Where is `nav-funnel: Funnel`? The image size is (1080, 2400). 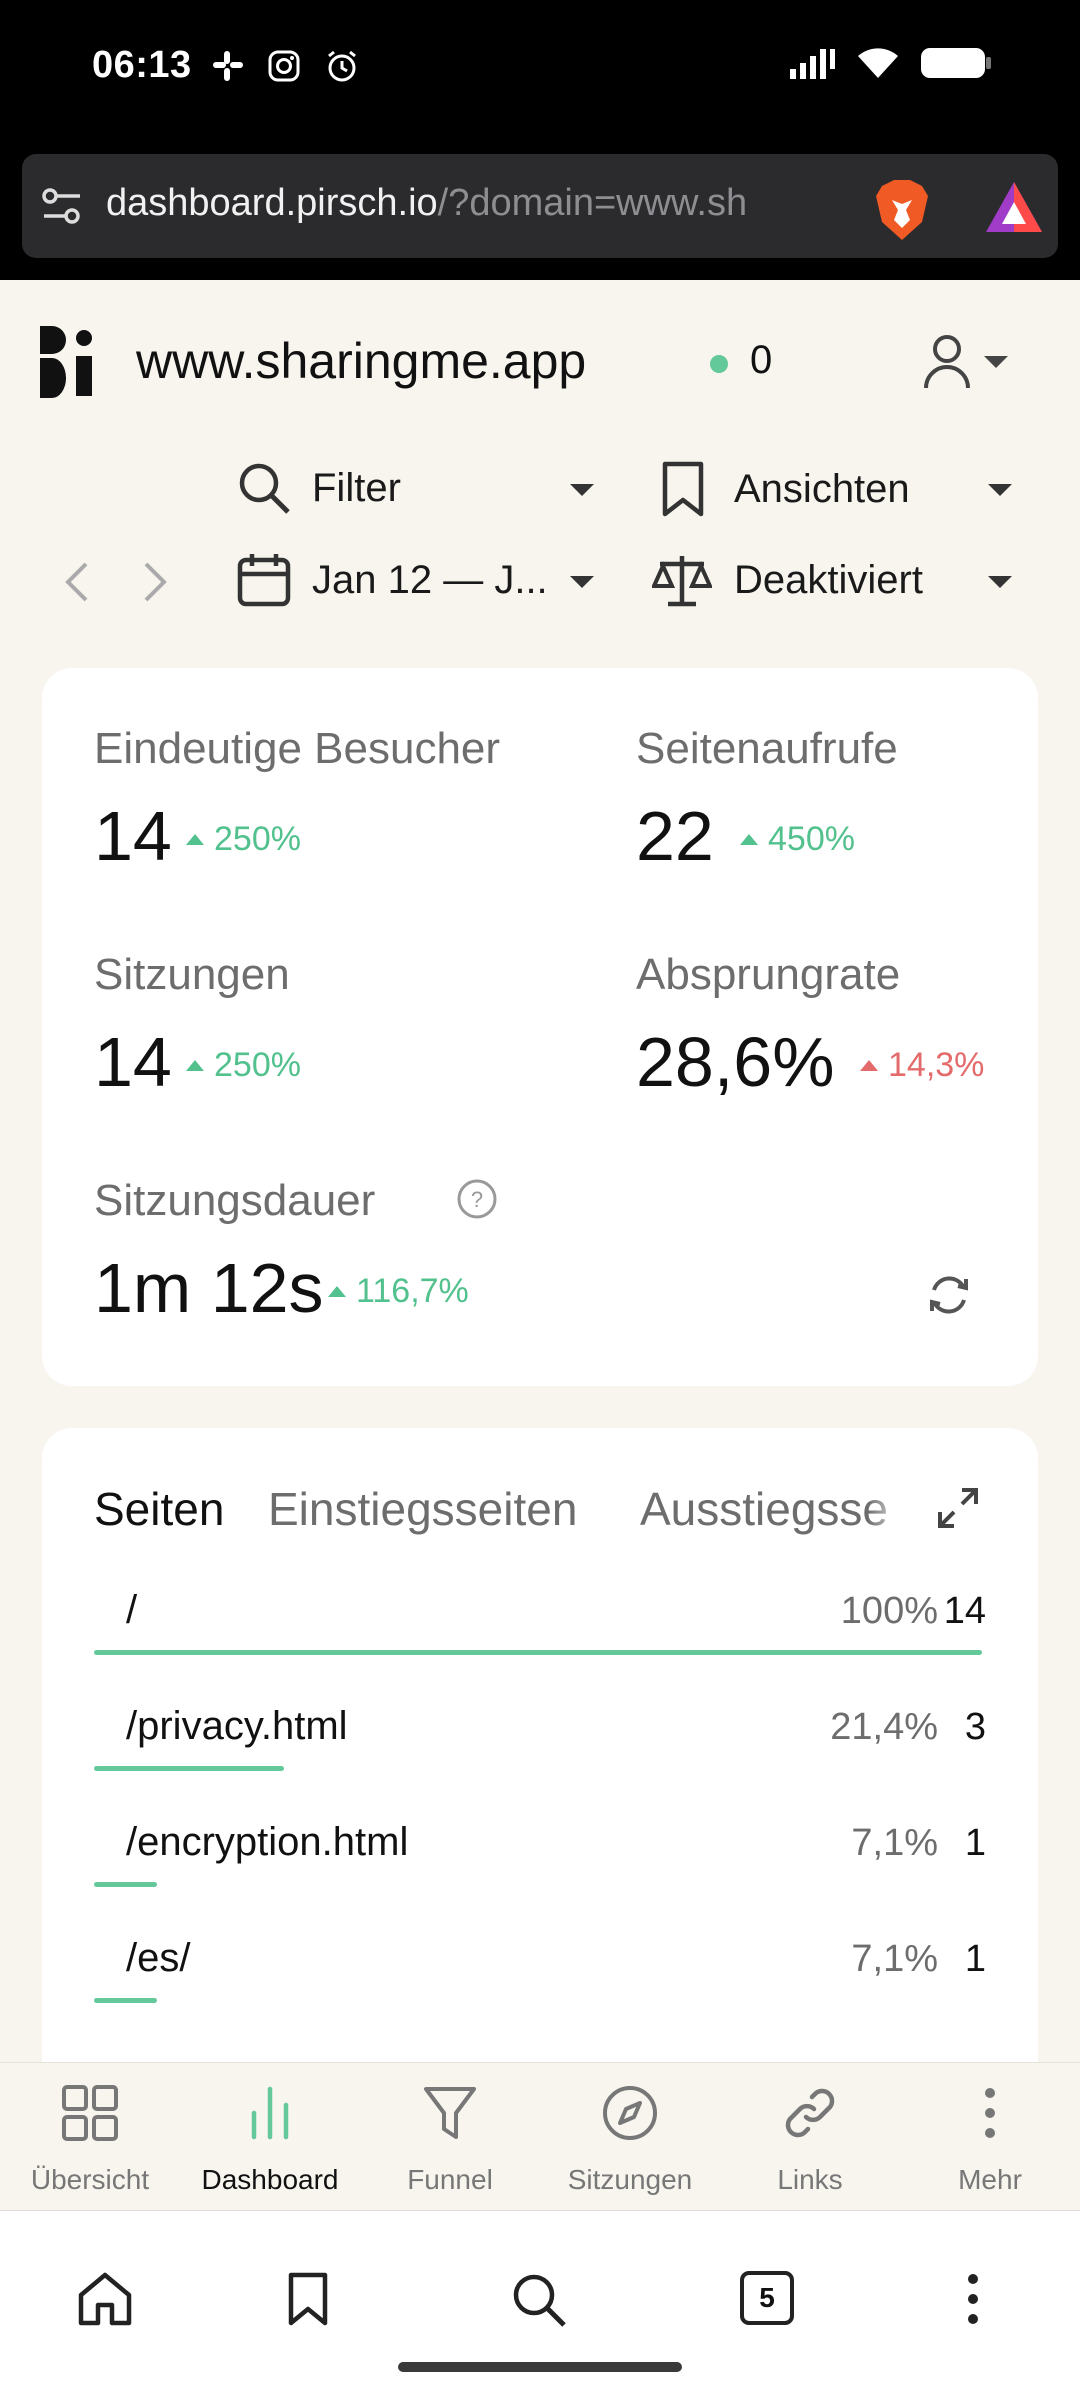
nav-funnel: Funnel is located at coordinates (450, 2139).